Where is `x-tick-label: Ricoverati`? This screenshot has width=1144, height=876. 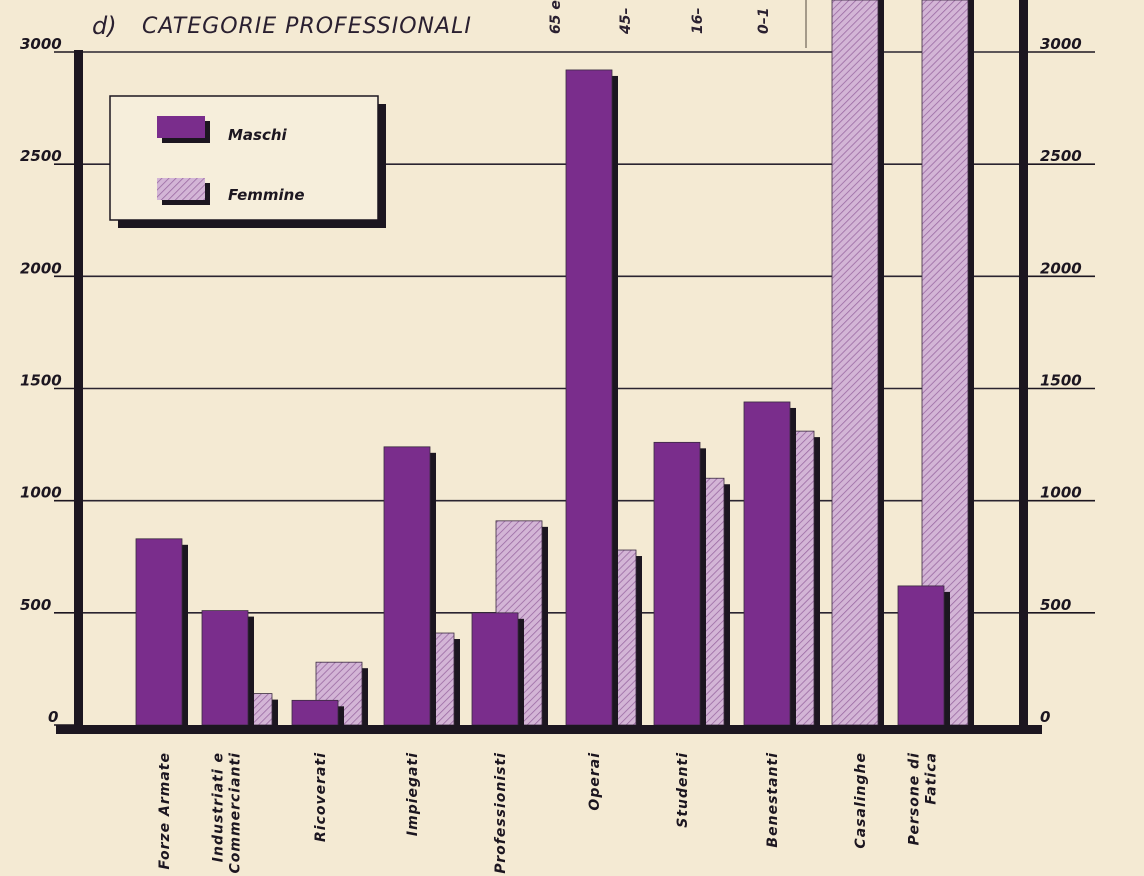 x-tick-label: Ricoverati is located at coordinates (321, 797).